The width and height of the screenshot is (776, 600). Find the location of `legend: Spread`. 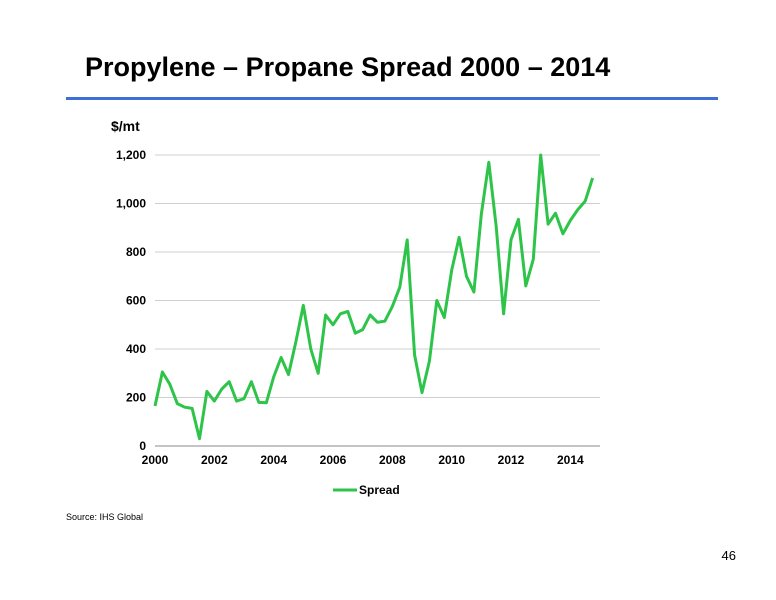

legend: Spread is located at coordinates (366, 490).